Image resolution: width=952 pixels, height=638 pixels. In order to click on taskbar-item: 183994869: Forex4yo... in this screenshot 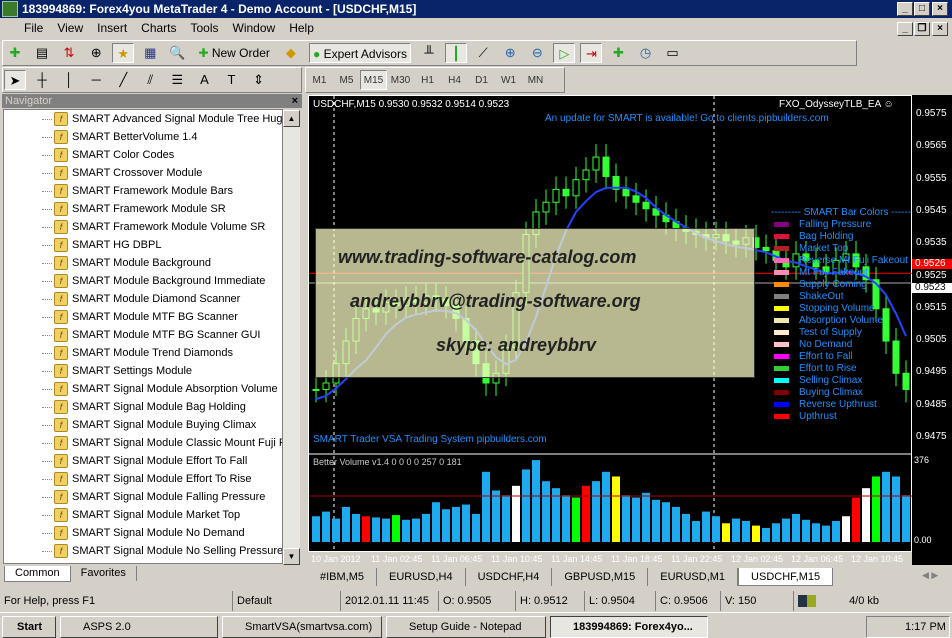, I will do `click(629, 627)`.